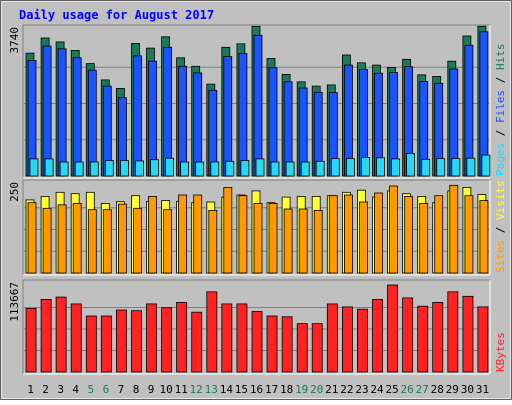 Image resolution: width=512 pixels, height=405 pixels. What do you see at coordinates (151, 389) in the screenshot?
I see `day-label-9: 9` at bounding box center [151, 389].